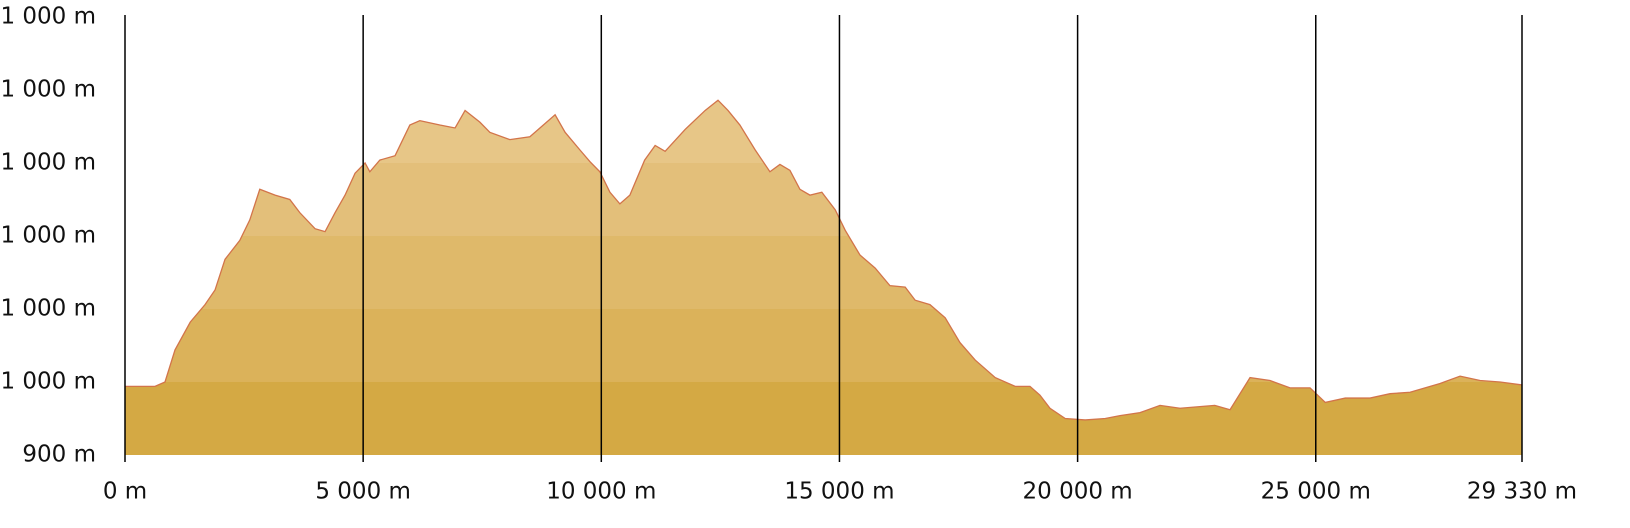  I want to click on y-tick-label: 900 m, so click(59, 455).